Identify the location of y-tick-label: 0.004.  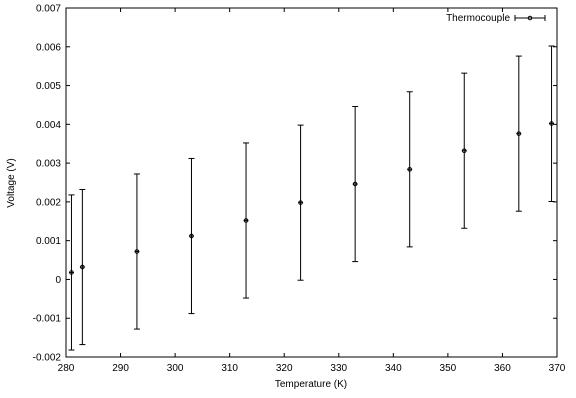
(48, 125).